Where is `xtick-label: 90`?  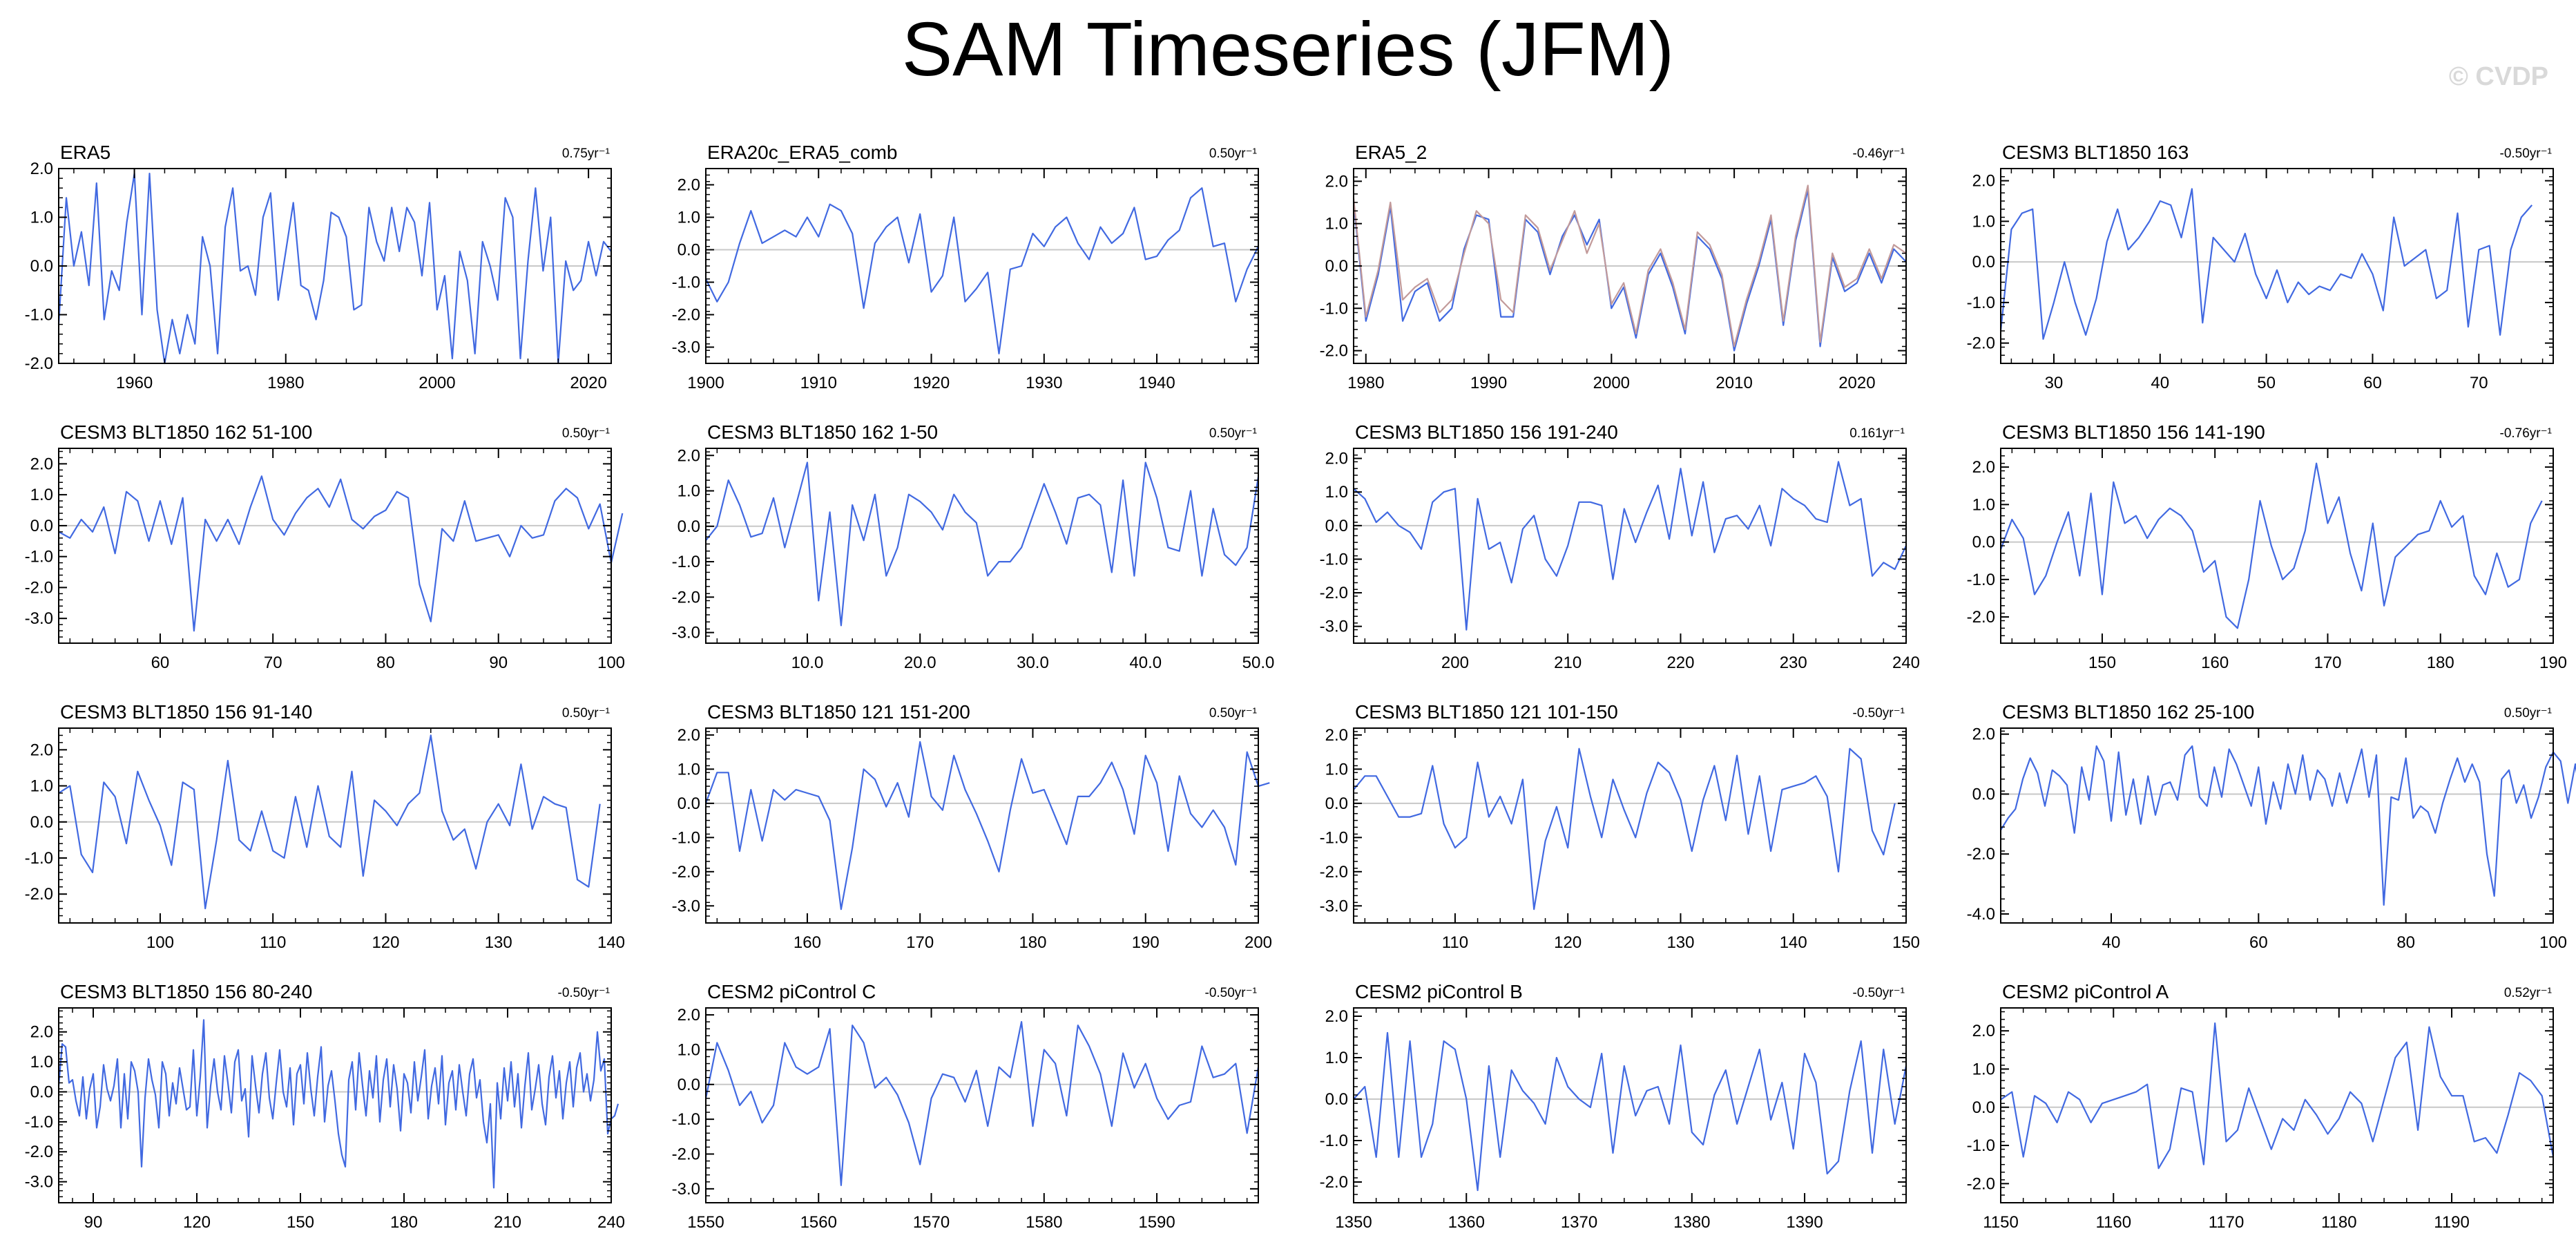 xtick-label: 90 is located at coordinates (498, 663).